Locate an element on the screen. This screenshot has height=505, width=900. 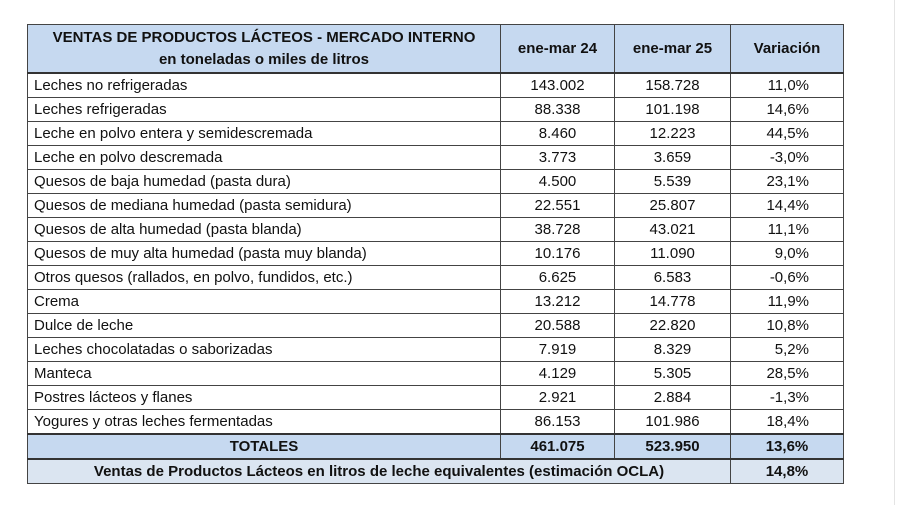
product-name: Manteca is located at coordinates (264, 373).